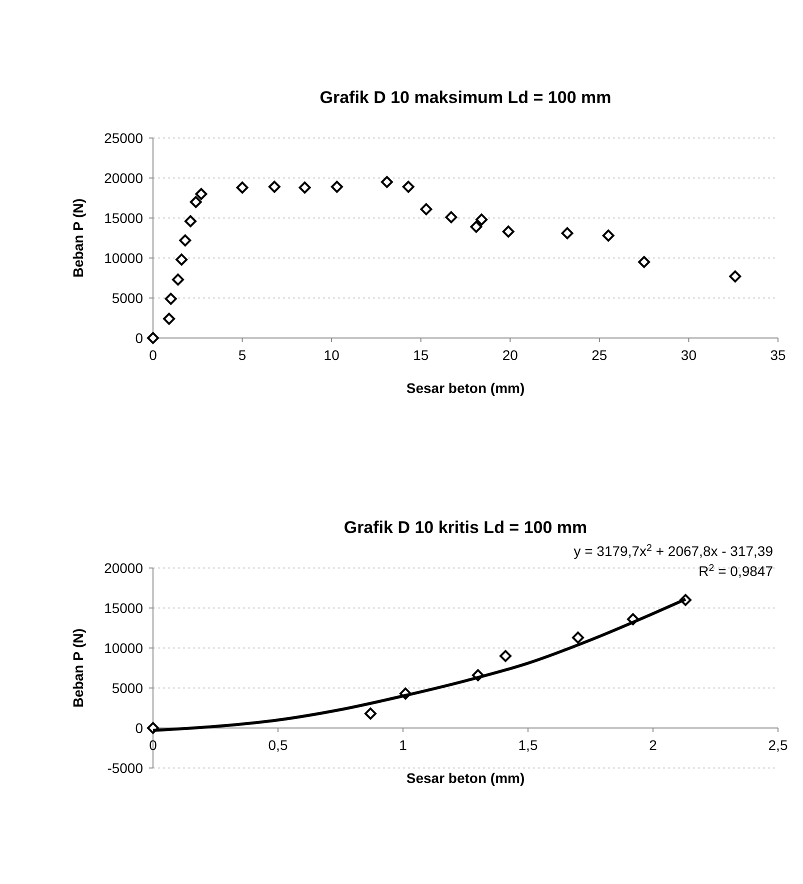  What do you see at coordinates (653, 745) in the screenshot?
I see `x-tick-label: 2` at bounding box center [653, 745].